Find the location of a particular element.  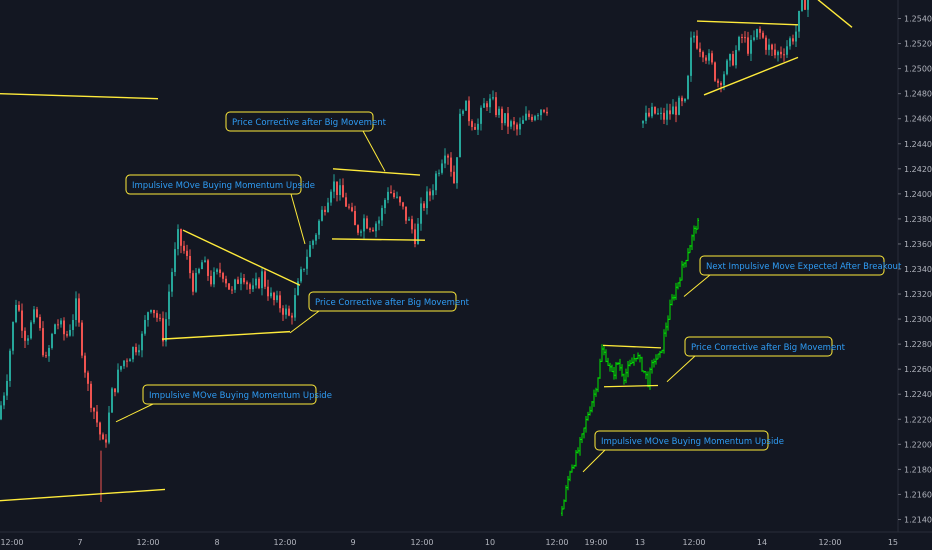

price-tick-label: 1.24400 is located at coordinates (918, 144).